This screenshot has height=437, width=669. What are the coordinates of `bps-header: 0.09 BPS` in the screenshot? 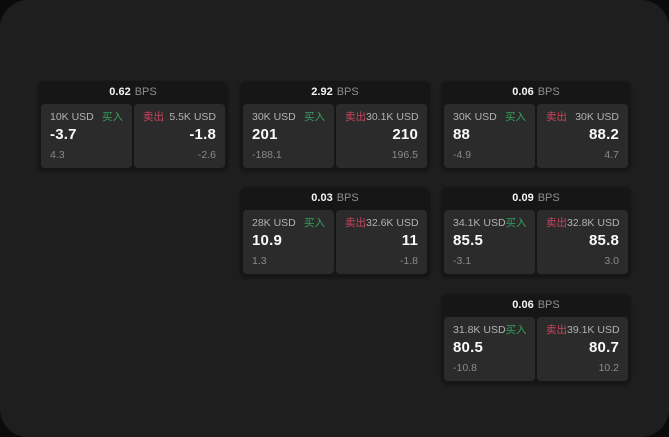 It's located at (536, 198).